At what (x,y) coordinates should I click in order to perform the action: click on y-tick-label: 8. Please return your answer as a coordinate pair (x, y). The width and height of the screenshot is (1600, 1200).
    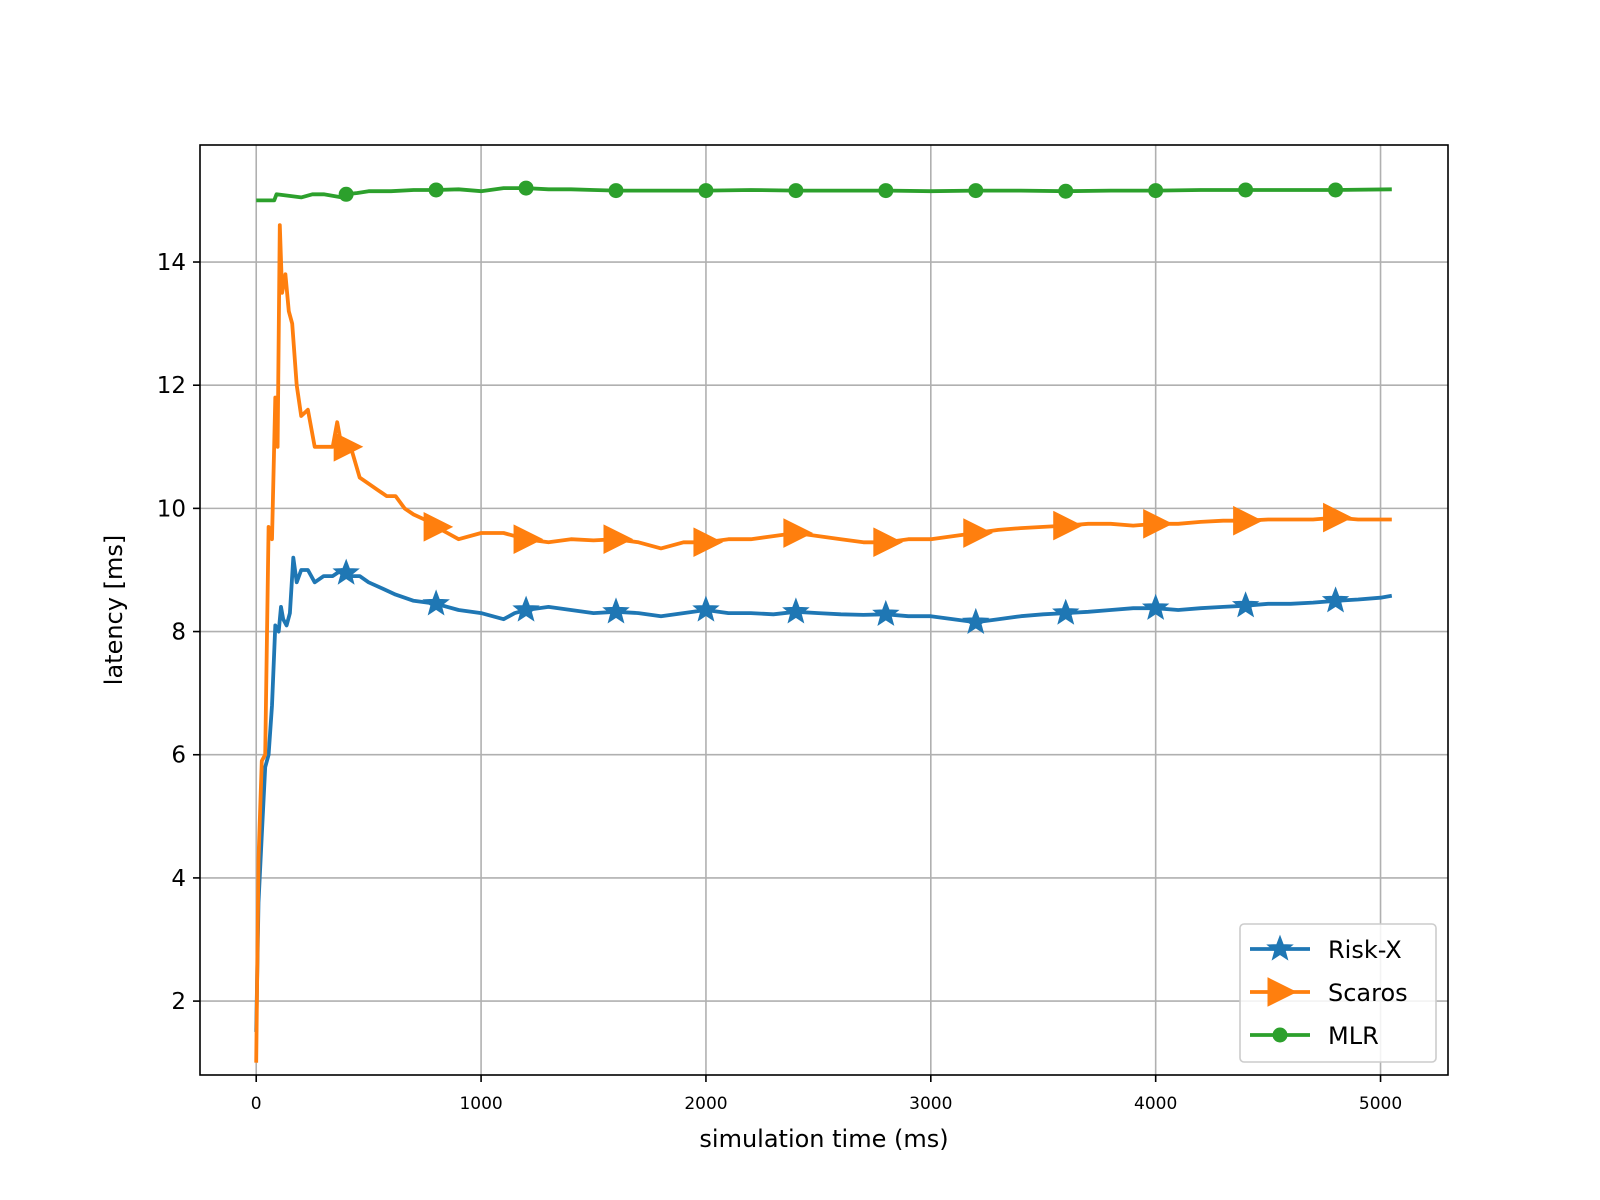
    Looking at the image, I should click on (178, 633).